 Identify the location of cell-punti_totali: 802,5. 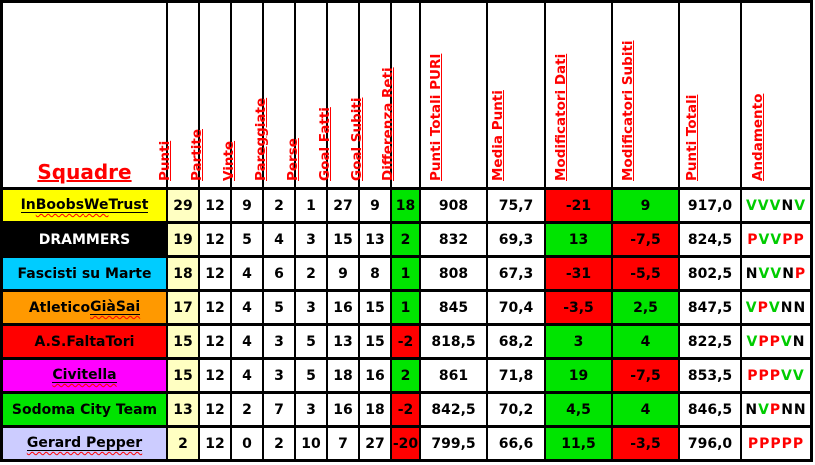
(710, 273).